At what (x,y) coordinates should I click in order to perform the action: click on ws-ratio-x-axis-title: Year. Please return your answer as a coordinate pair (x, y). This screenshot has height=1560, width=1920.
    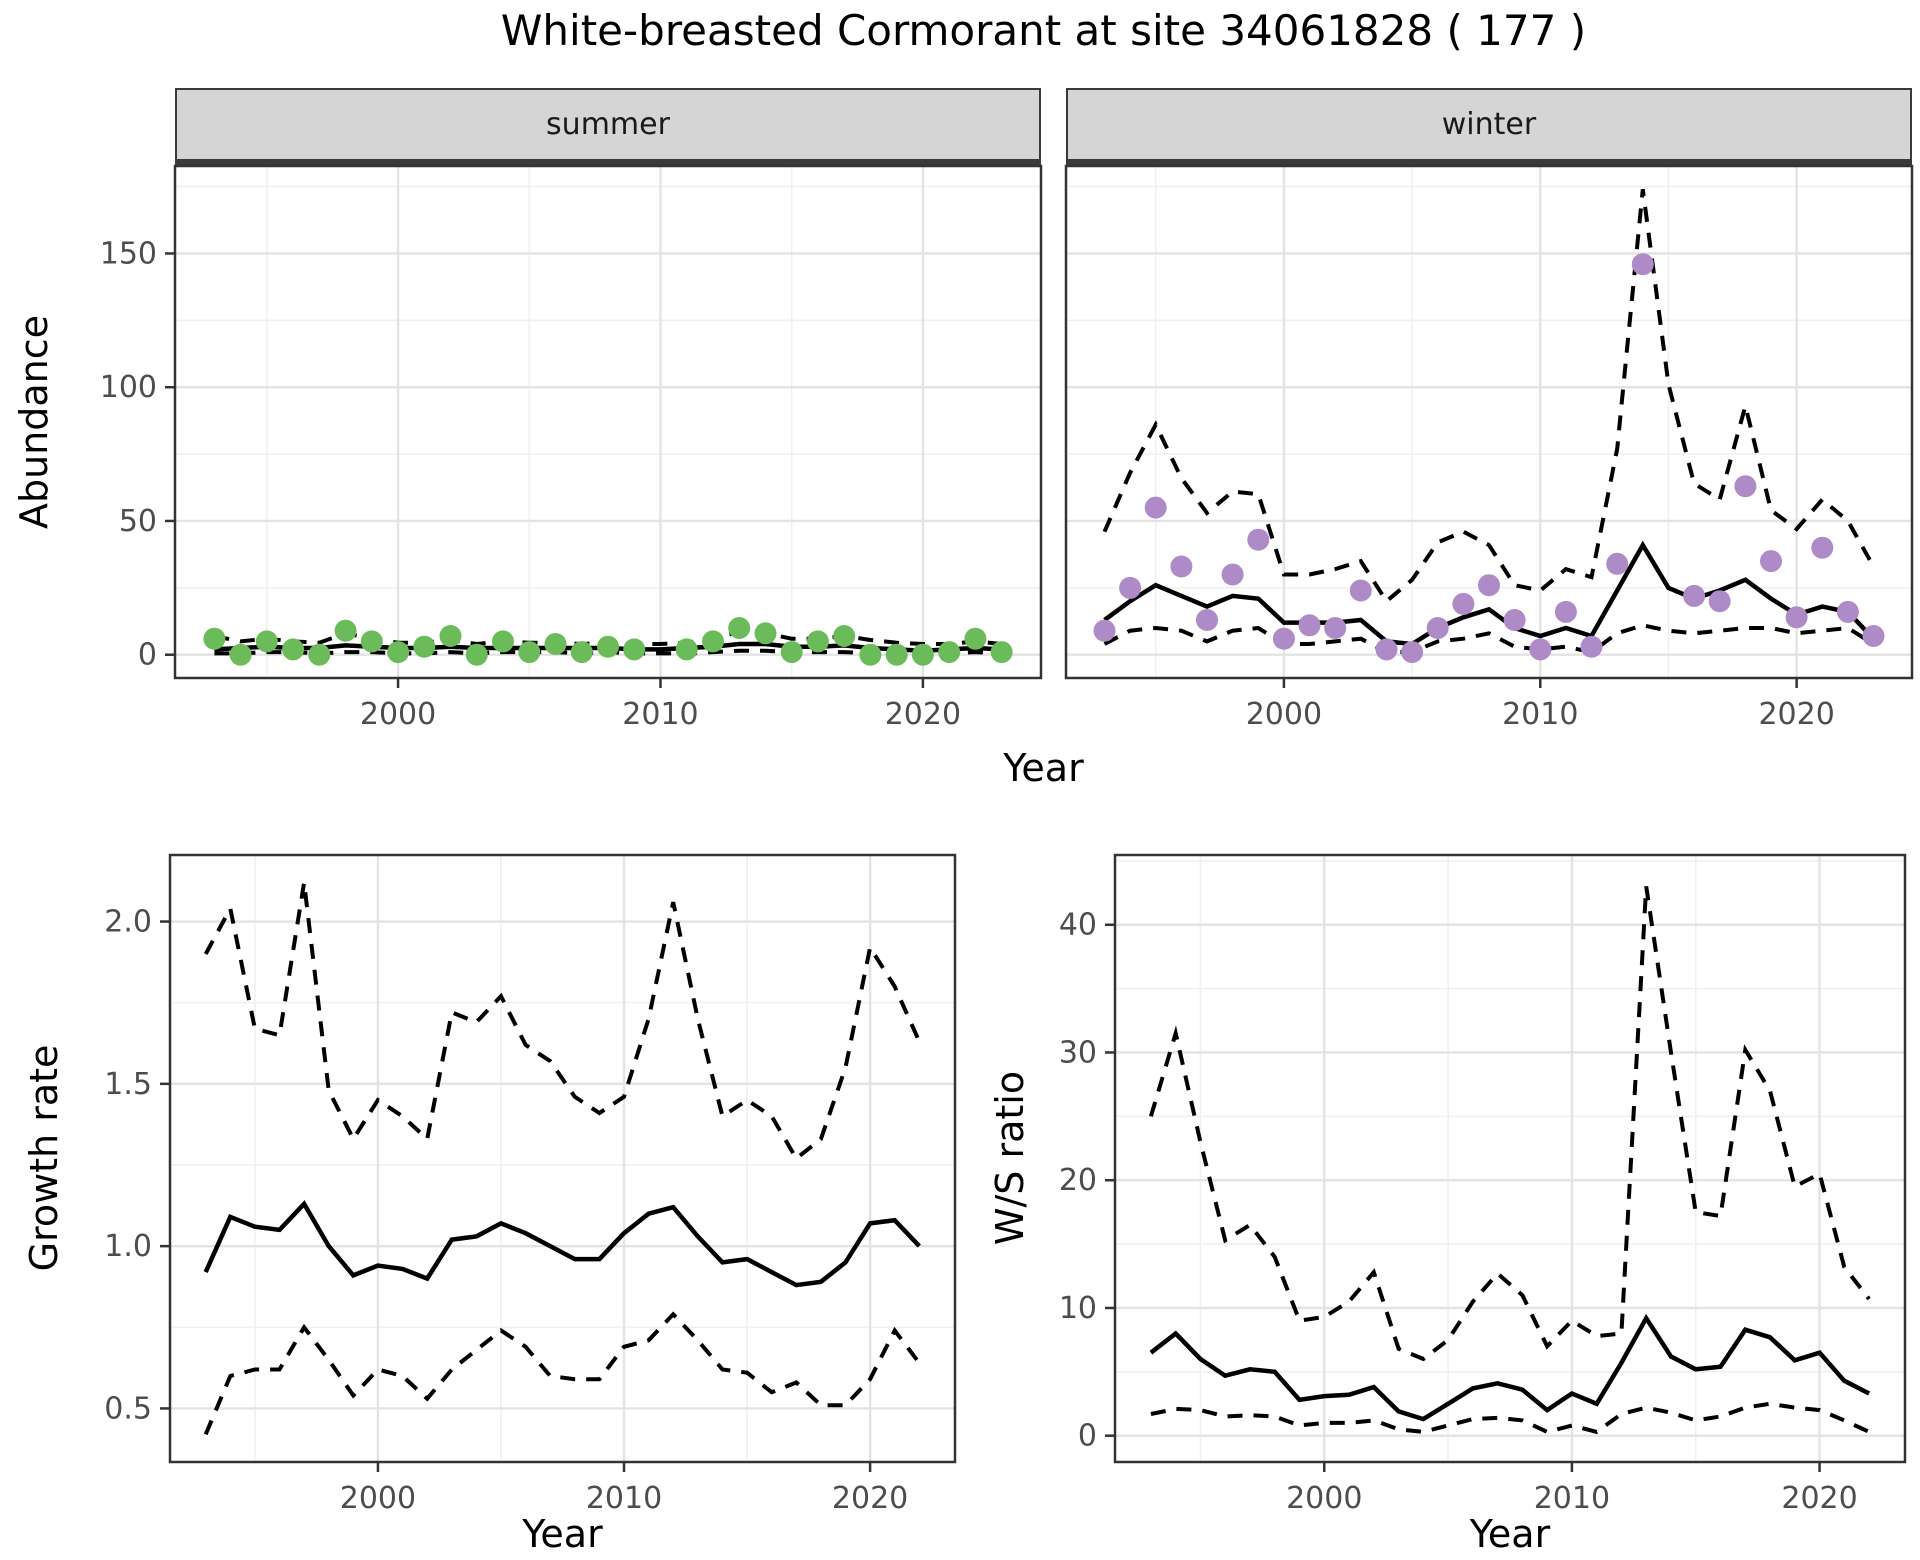
    Looking at the image, I should click on (1510, 1534).